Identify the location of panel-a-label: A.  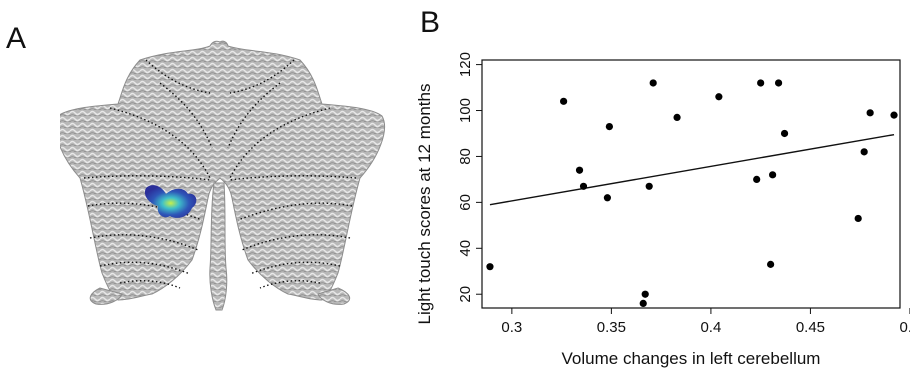
(16, 38).